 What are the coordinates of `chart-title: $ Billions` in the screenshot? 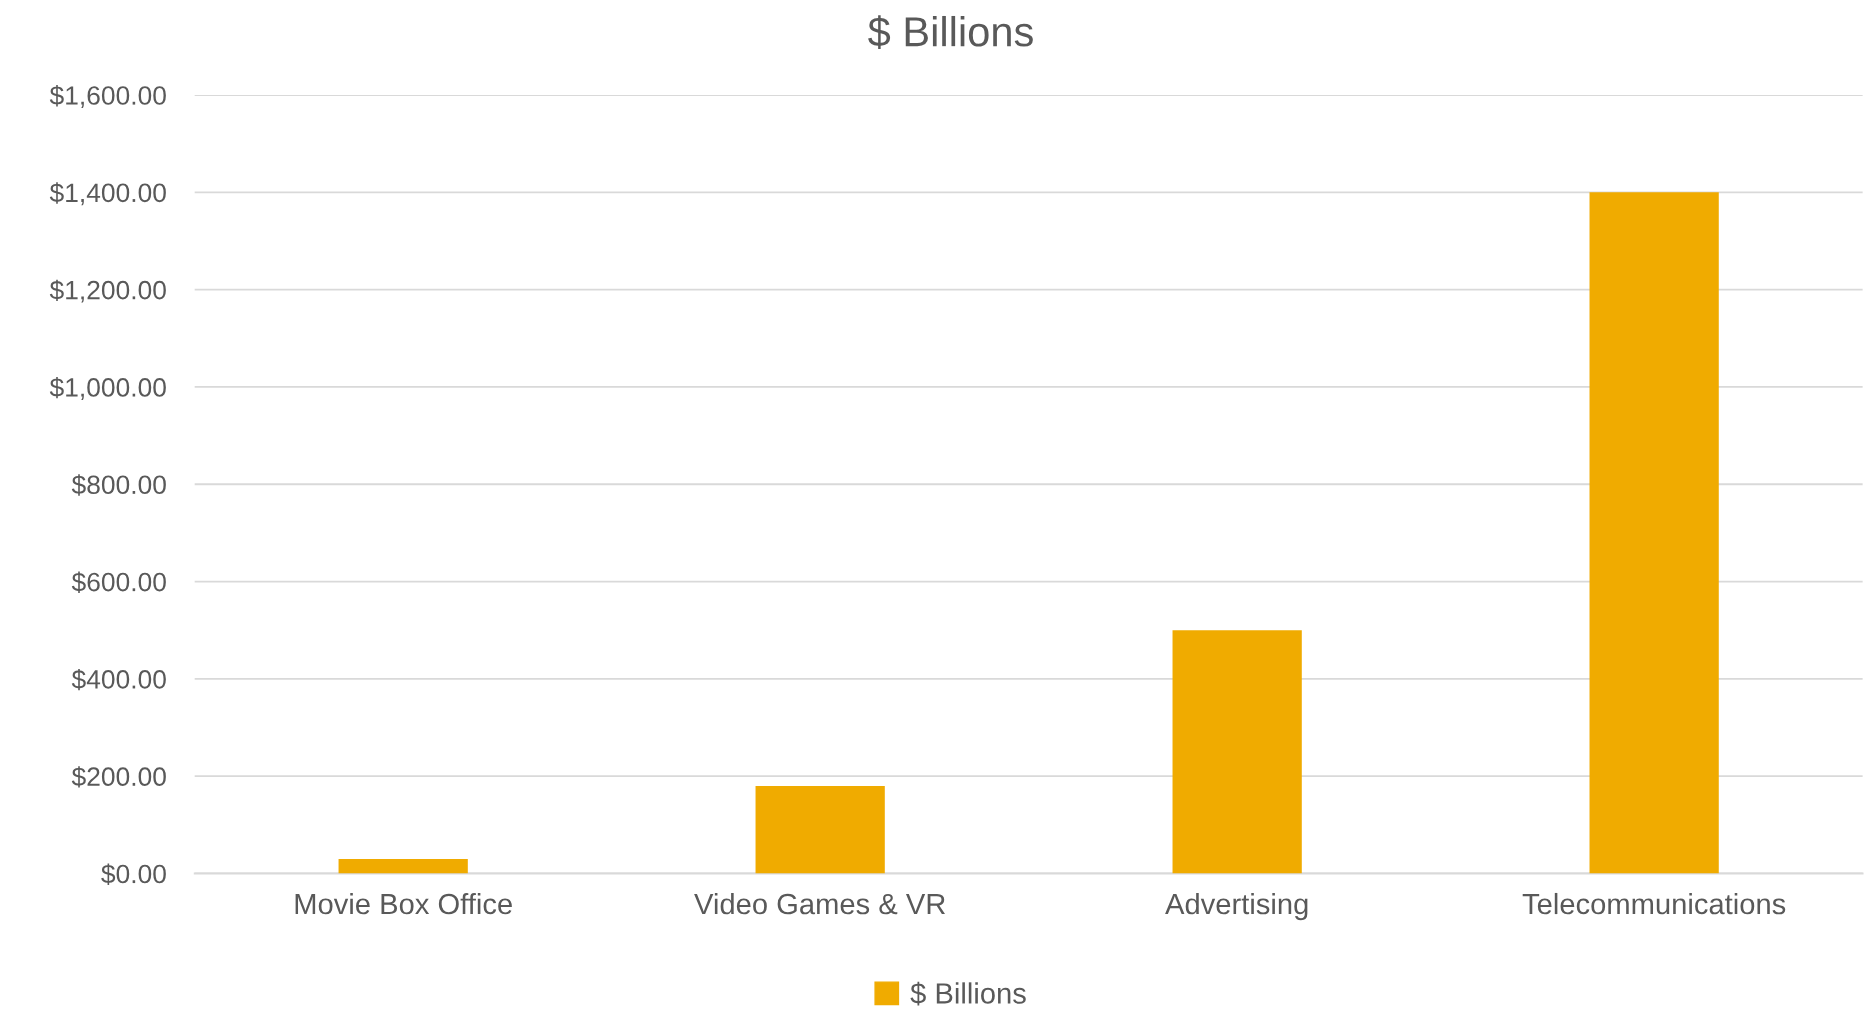 It's located at (950, 32).